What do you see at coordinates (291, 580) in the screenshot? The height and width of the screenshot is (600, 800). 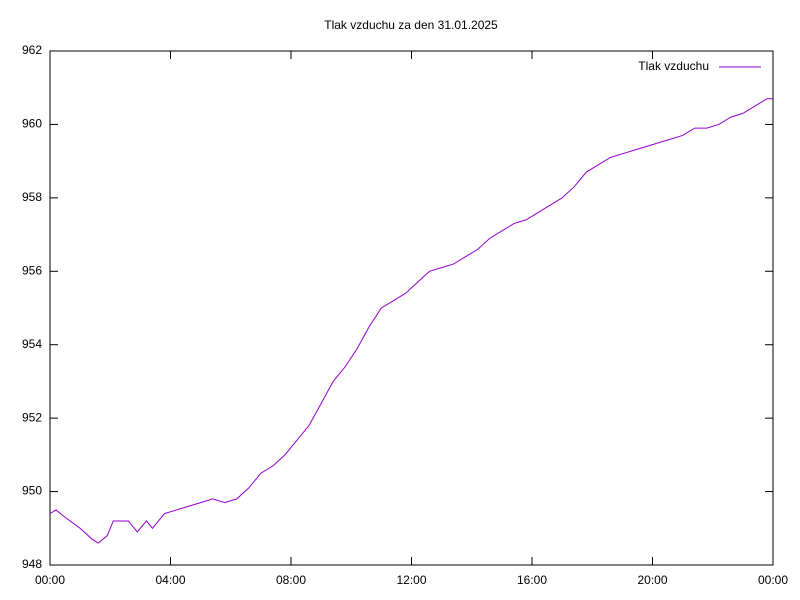 I see `x-tick-label: 08:00` at bounding box center [291, 580].